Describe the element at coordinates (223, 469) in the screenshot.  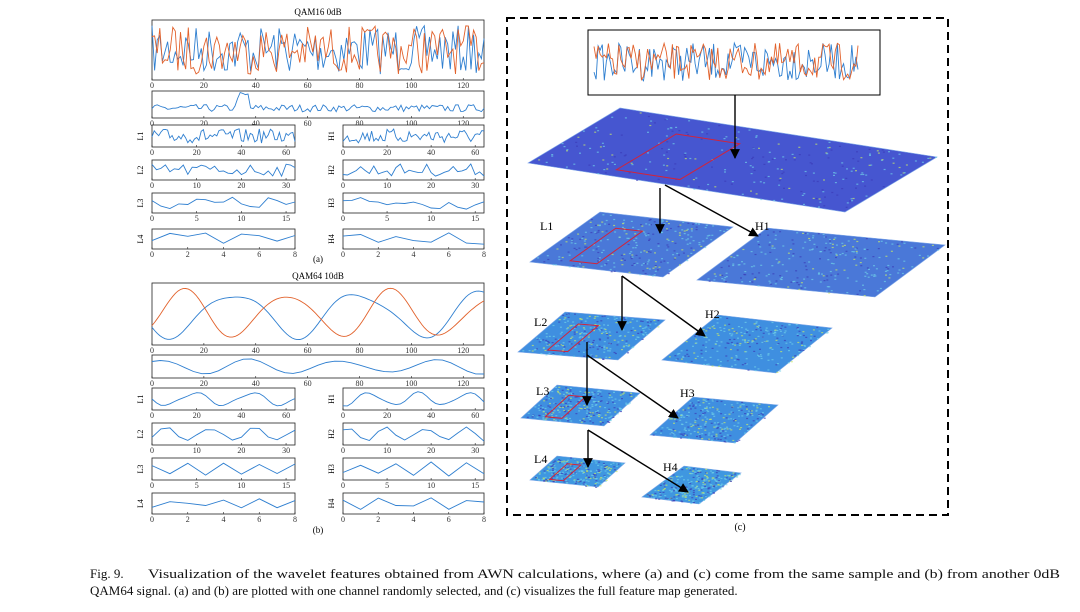
I see `plot-box` at that location.